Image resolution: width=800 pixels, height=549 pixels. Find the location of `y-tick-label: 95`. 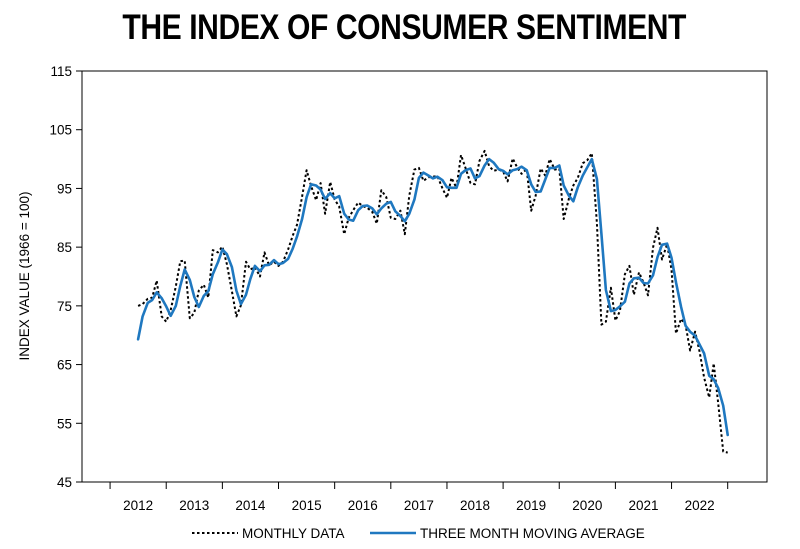

y-tick-label: 95 is located at coordinates (64, 188).